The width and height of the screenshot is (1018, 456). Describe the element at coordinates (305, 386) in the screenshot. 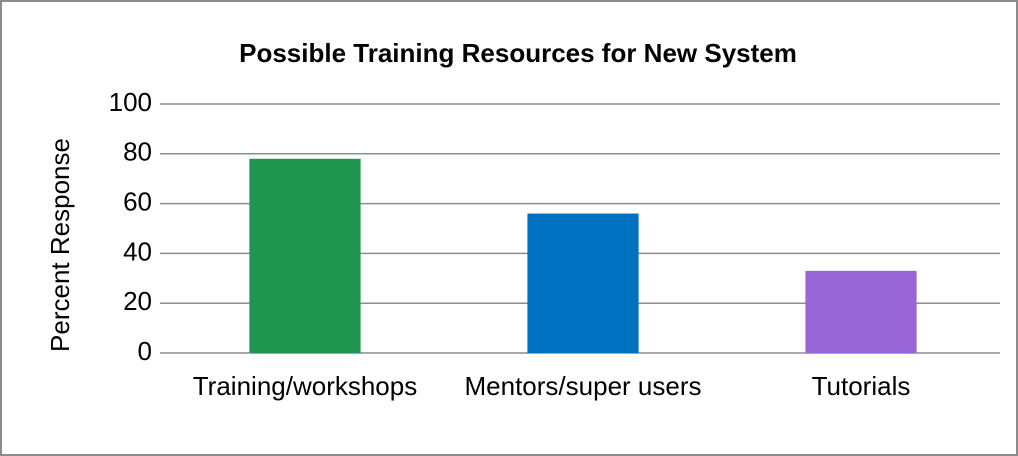

I see `x-tick-label: Training/workshops` at that location.